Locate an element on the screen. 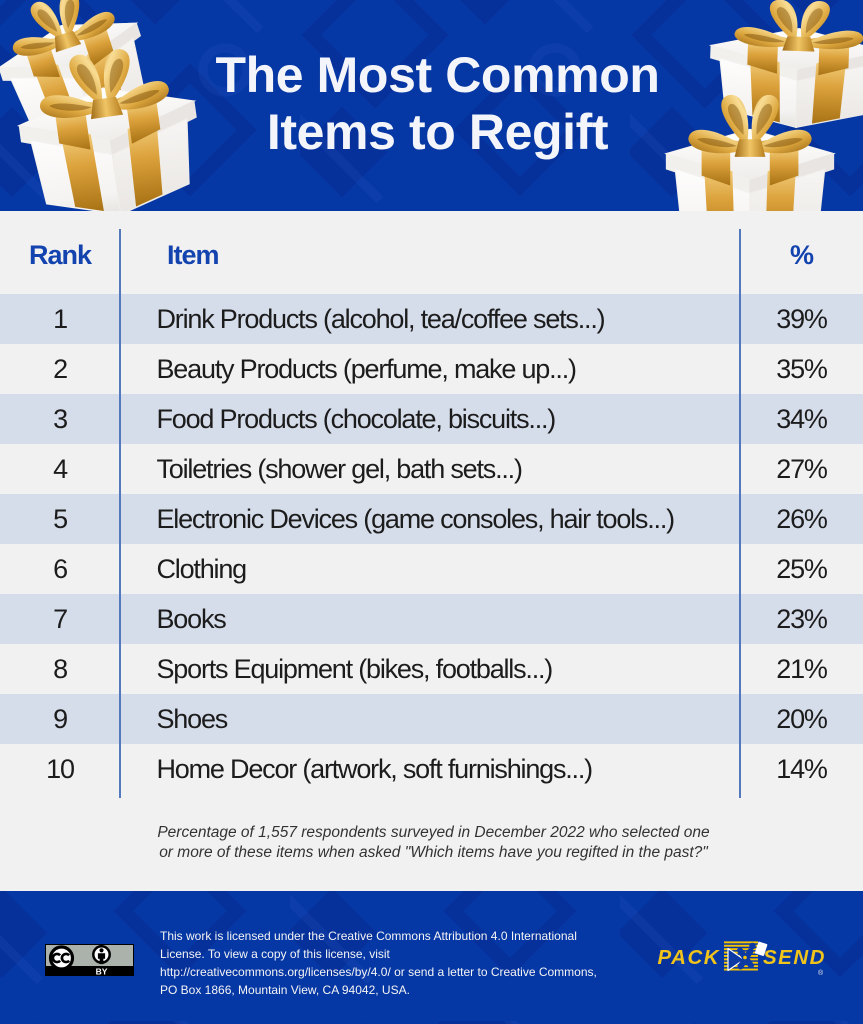 The width and height of the screenshot is (863, 1024). svg-text: PACK is located at coordinates (689, 957).